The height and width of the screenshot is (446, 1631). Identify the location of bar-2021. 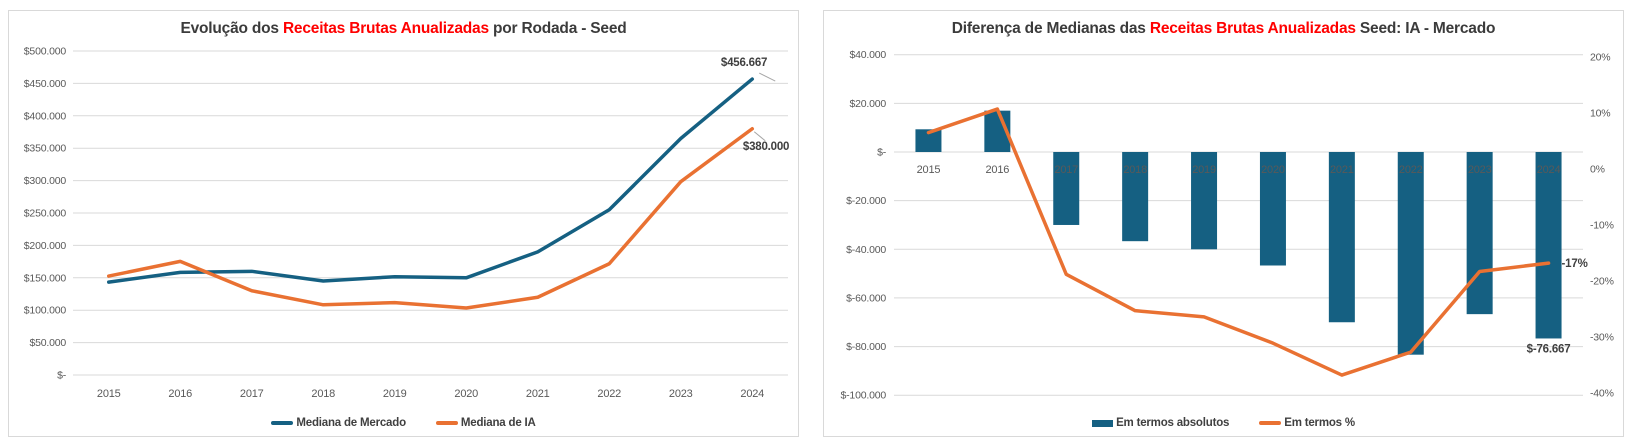
(1341, 237).